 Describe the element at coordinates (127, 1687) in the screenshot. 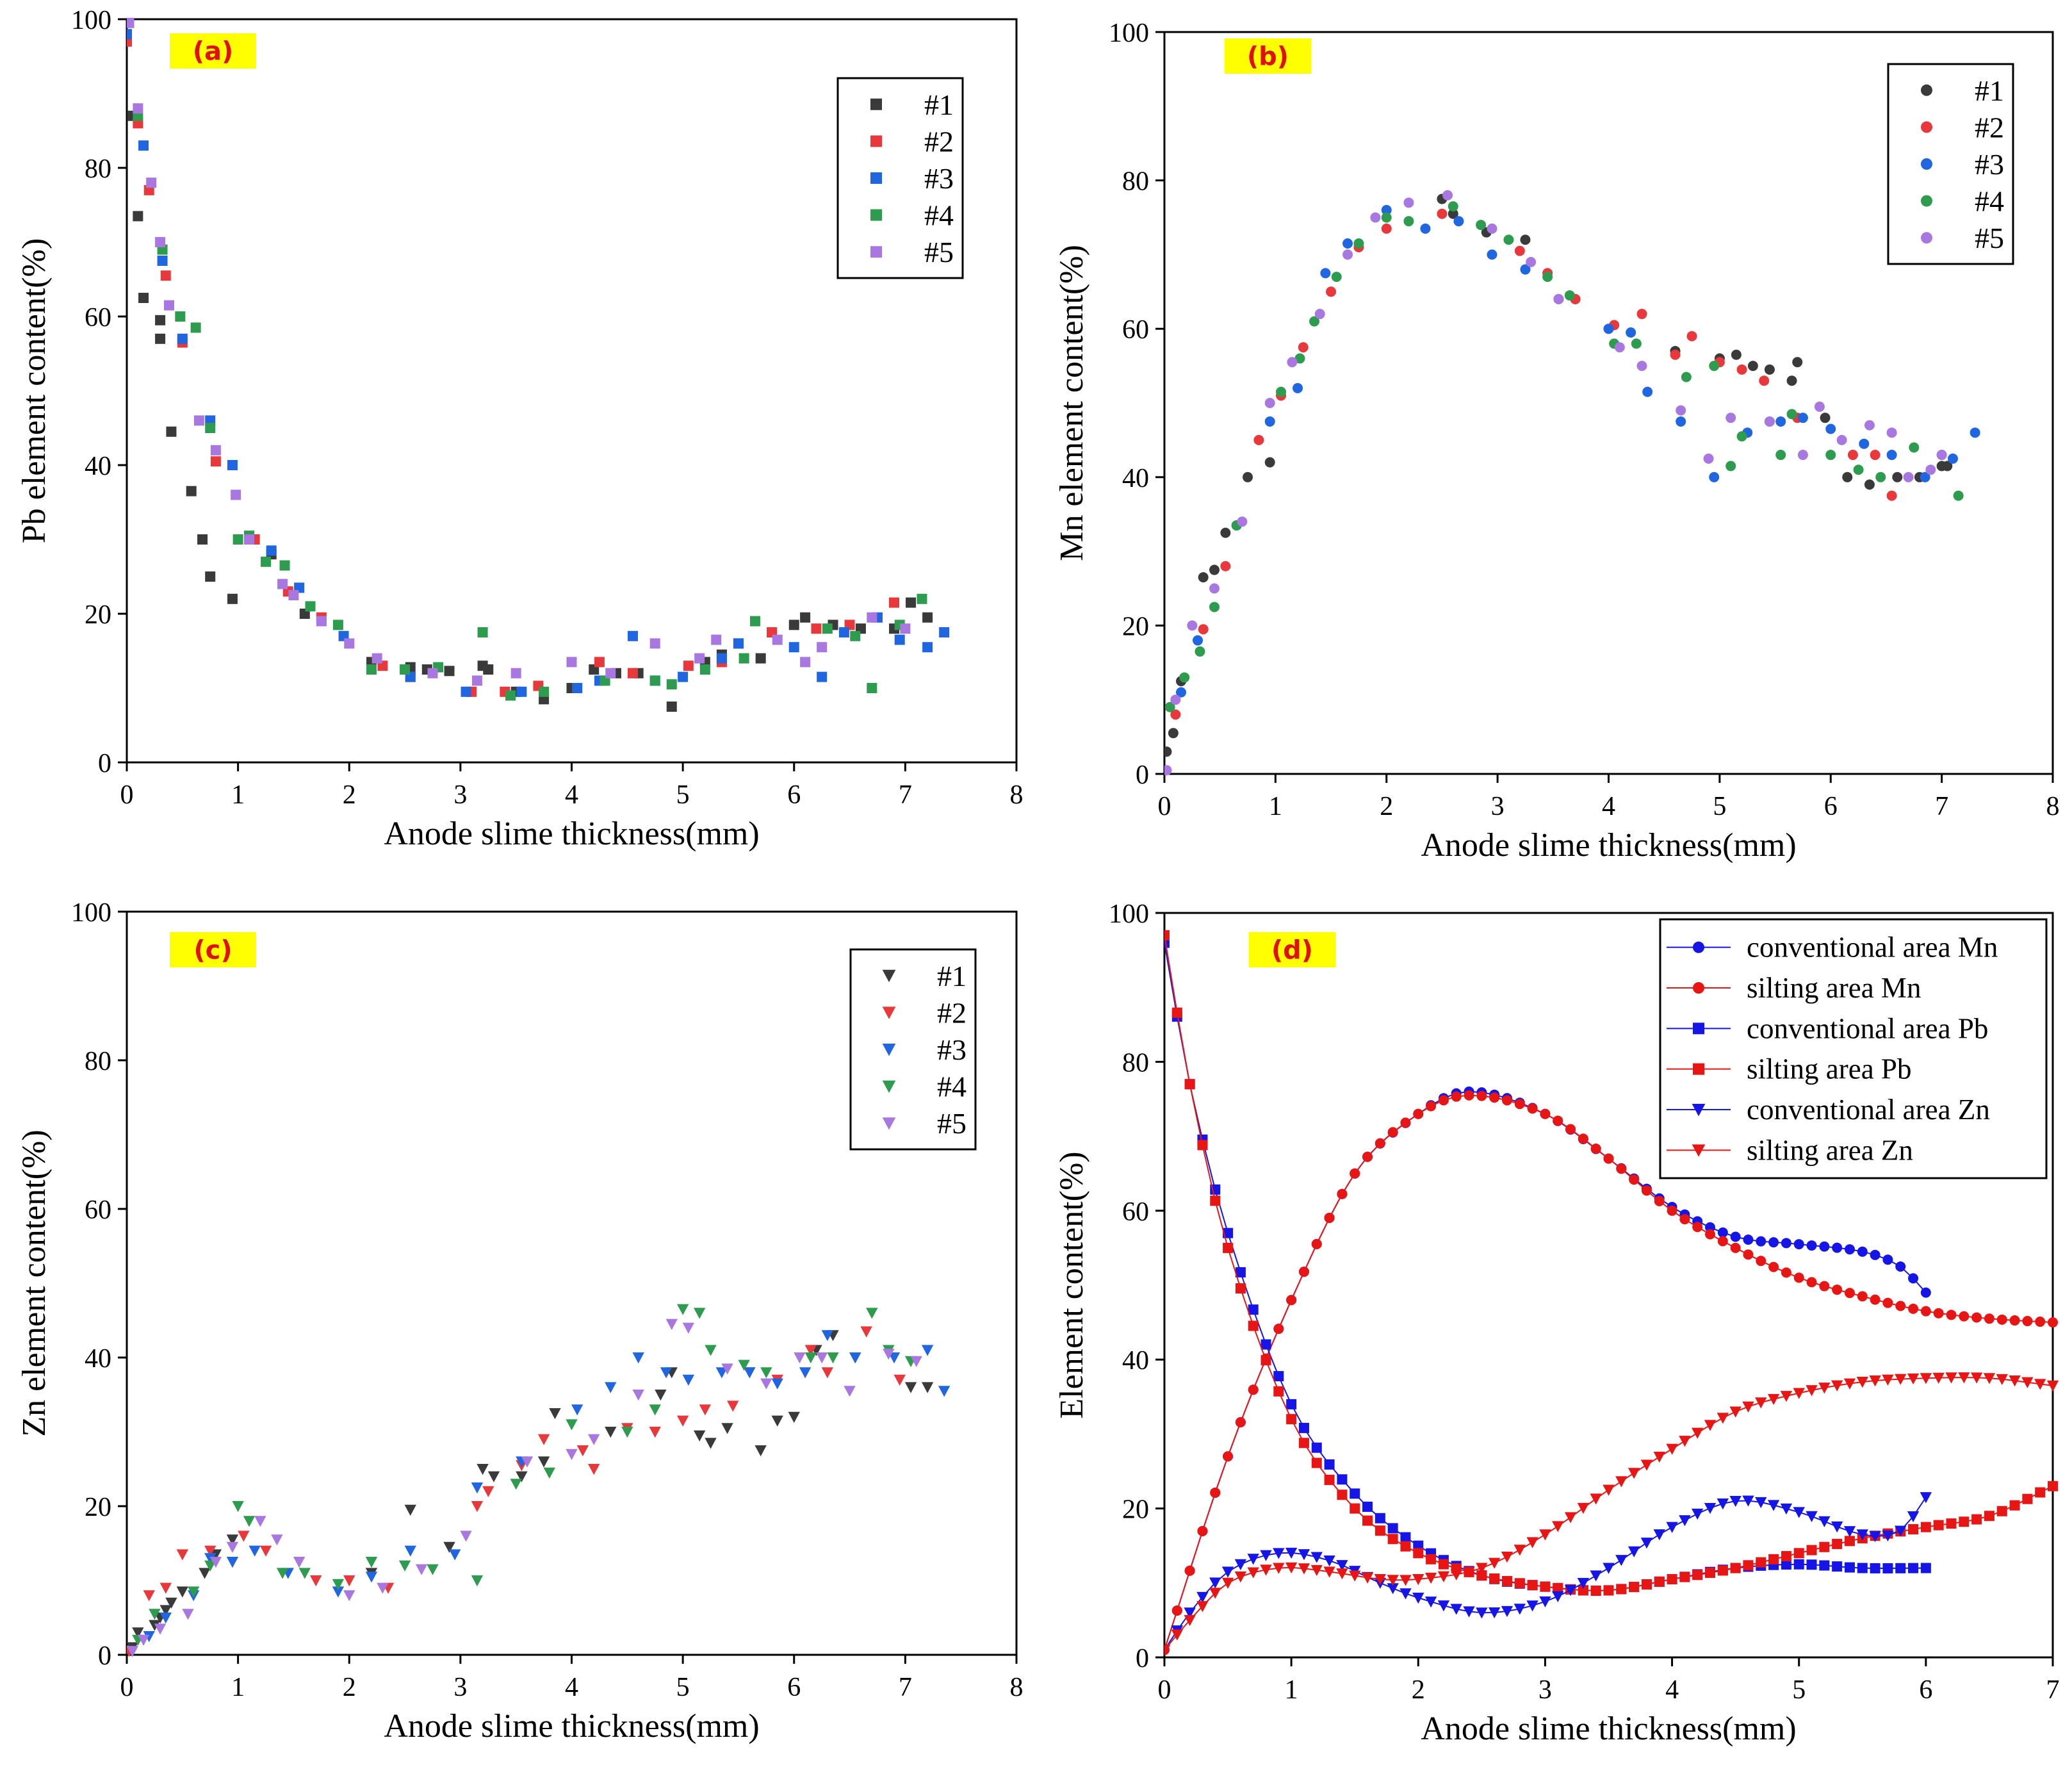

I see `x-tick-label: 0` at that location.